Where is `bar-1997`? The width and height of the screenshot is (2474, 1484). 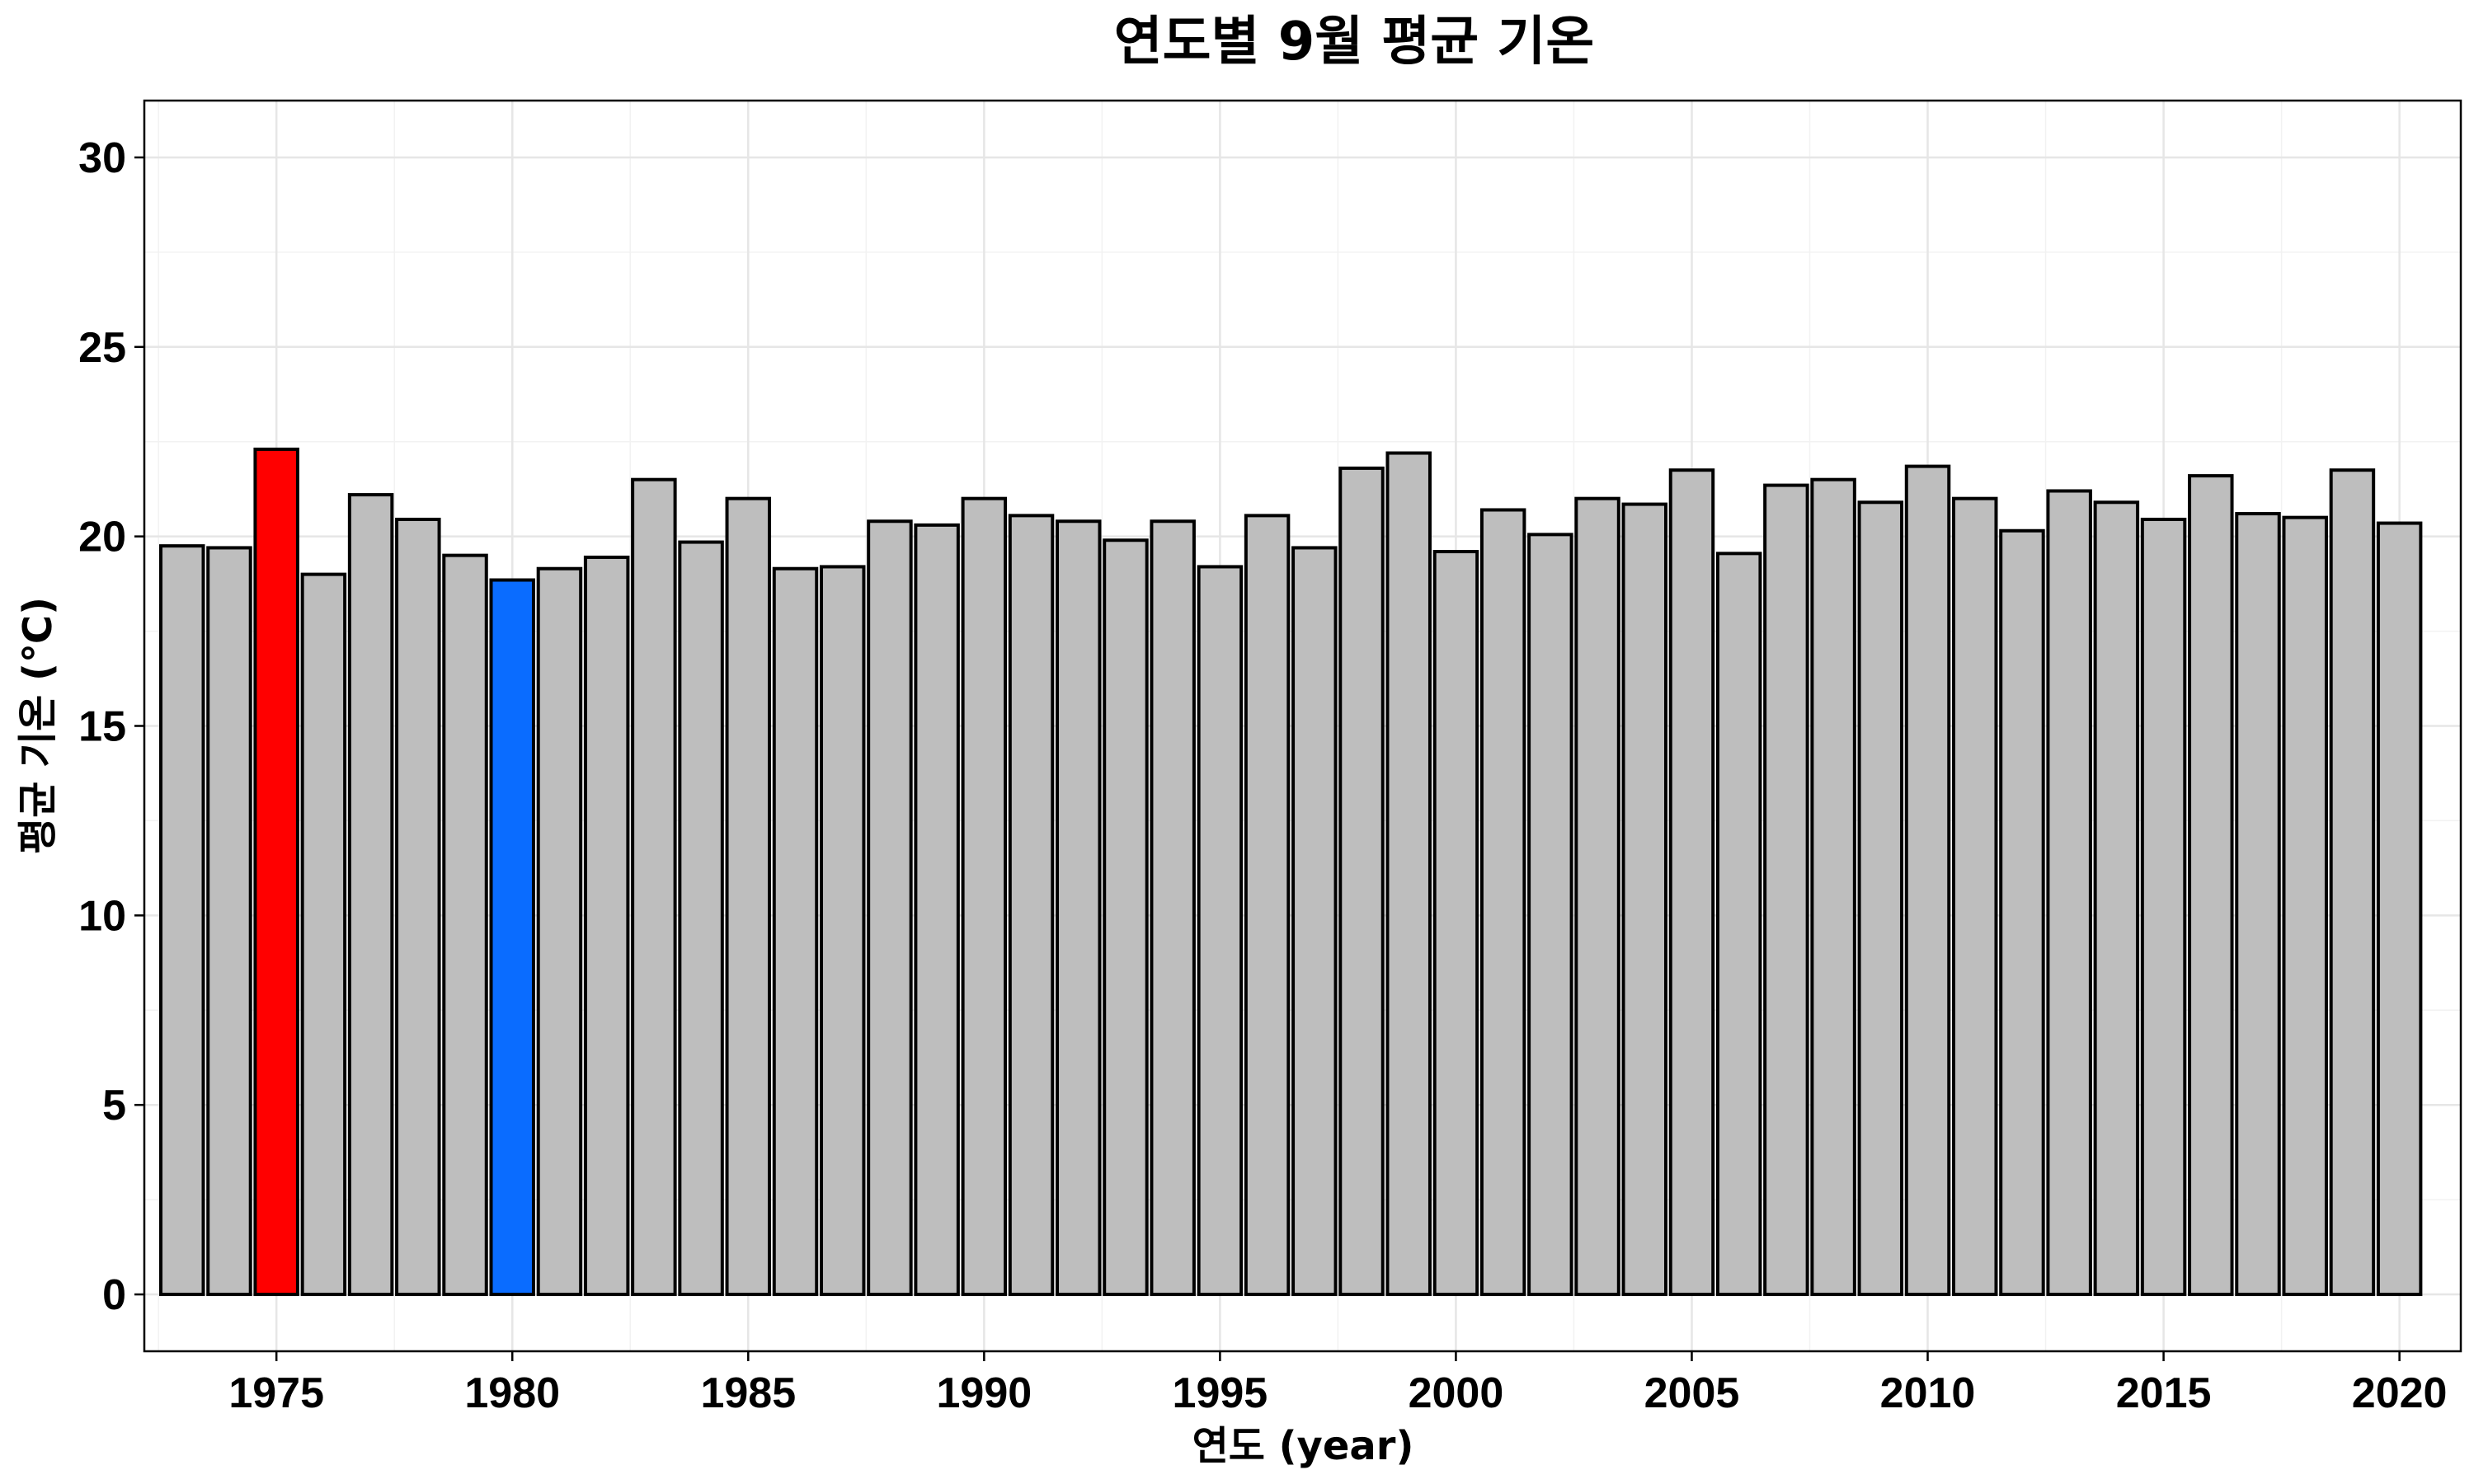
bar-1997 is located at coordinates (1314, 922).